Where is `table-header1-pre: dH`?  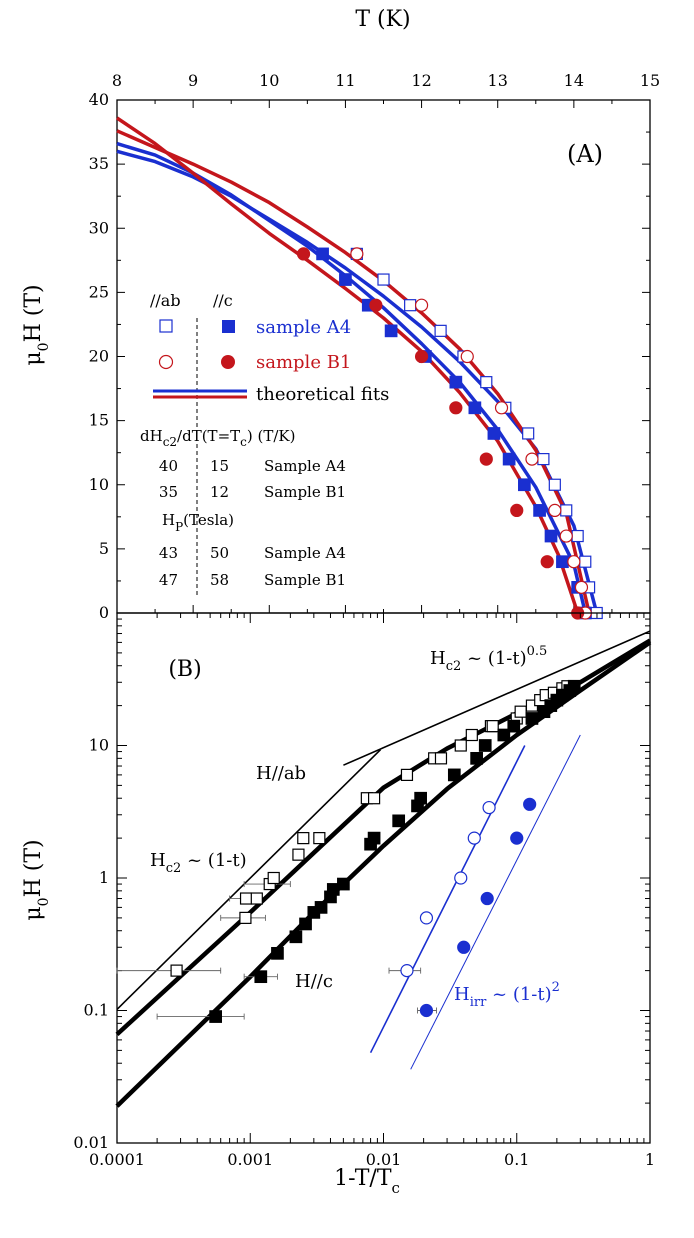 table-header1-pre: dH is located at coordinates (151, 436).